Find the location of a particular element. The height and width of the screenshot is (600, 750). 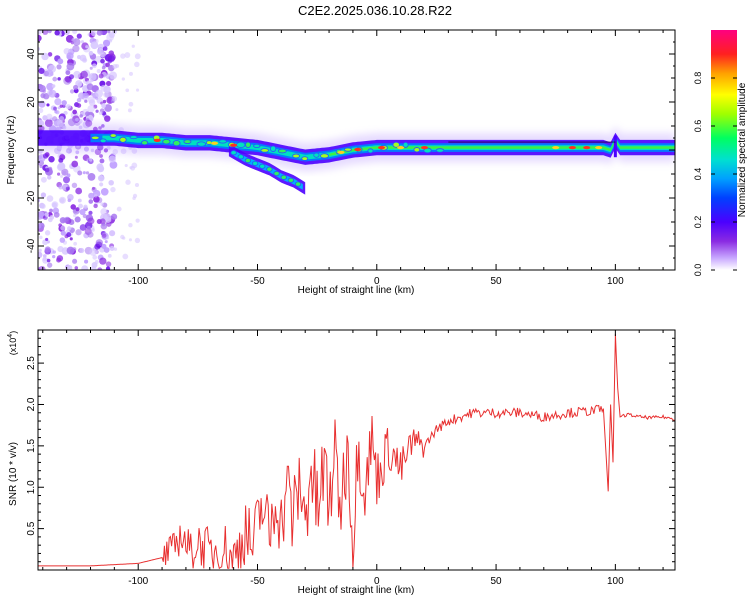

y-tick-label: 20 is located at coordinates (31, 102).